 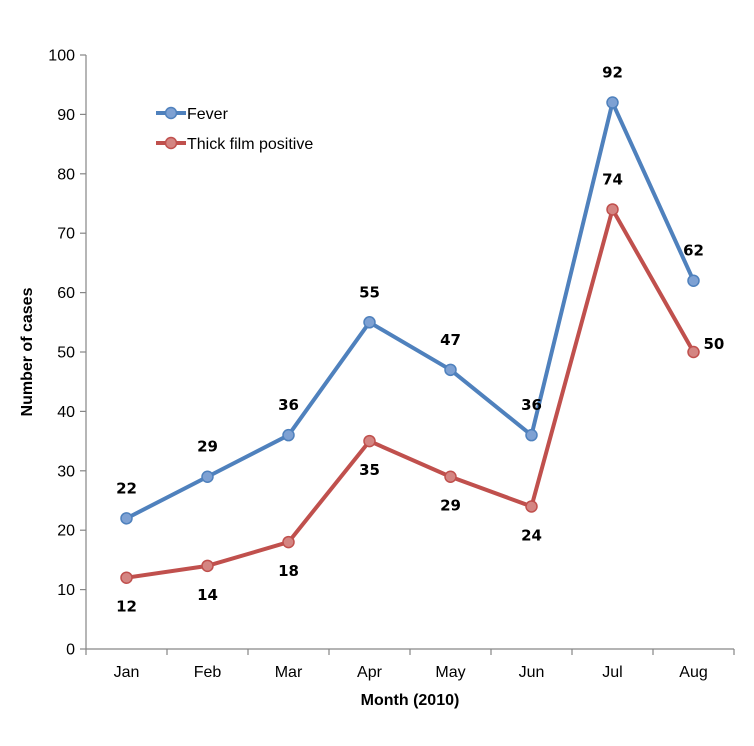 I want to click on y-tick-label: 10, so click(x=66, y=590).